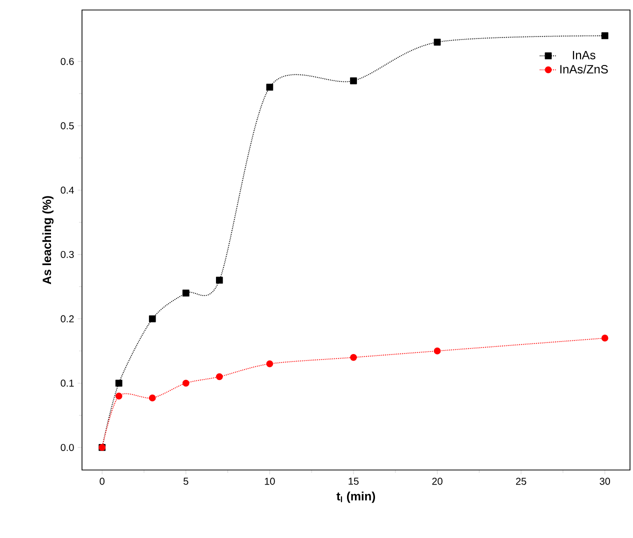 The image size is (633, 538). Describe the element at coordinates (67, 61) in the screenshot. I see `y-tick-label: 0.6` at that location.